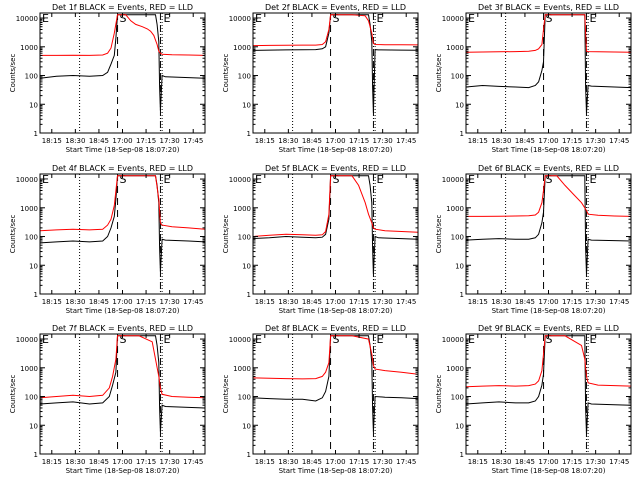 The width and height of the screenshot is (640, 480). I want to click on panel-title: Det 1f BLACK = Events, RED = LLD, so click(122, 7).